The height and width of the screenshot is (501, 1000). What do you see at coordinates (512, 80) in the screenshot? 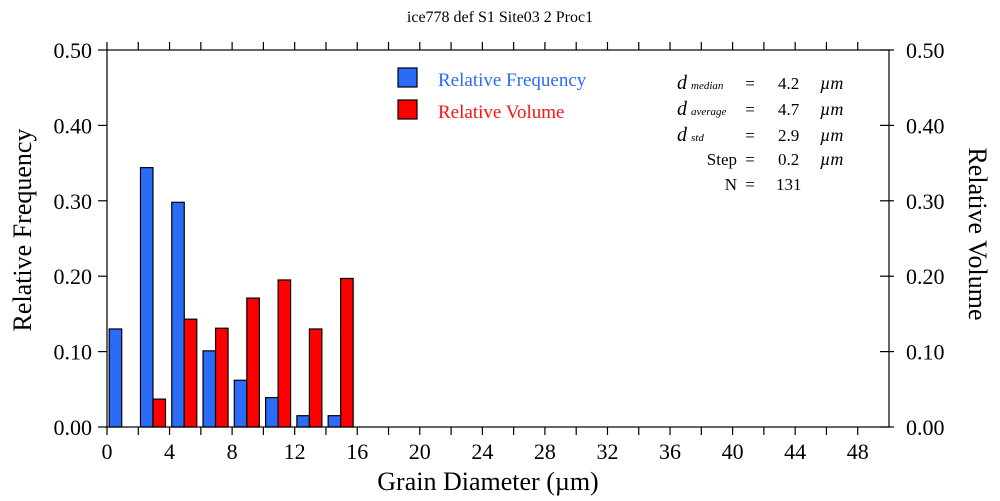
I see `legend-label-frequency: Relative Frequency` at bounding box center [512, 80].